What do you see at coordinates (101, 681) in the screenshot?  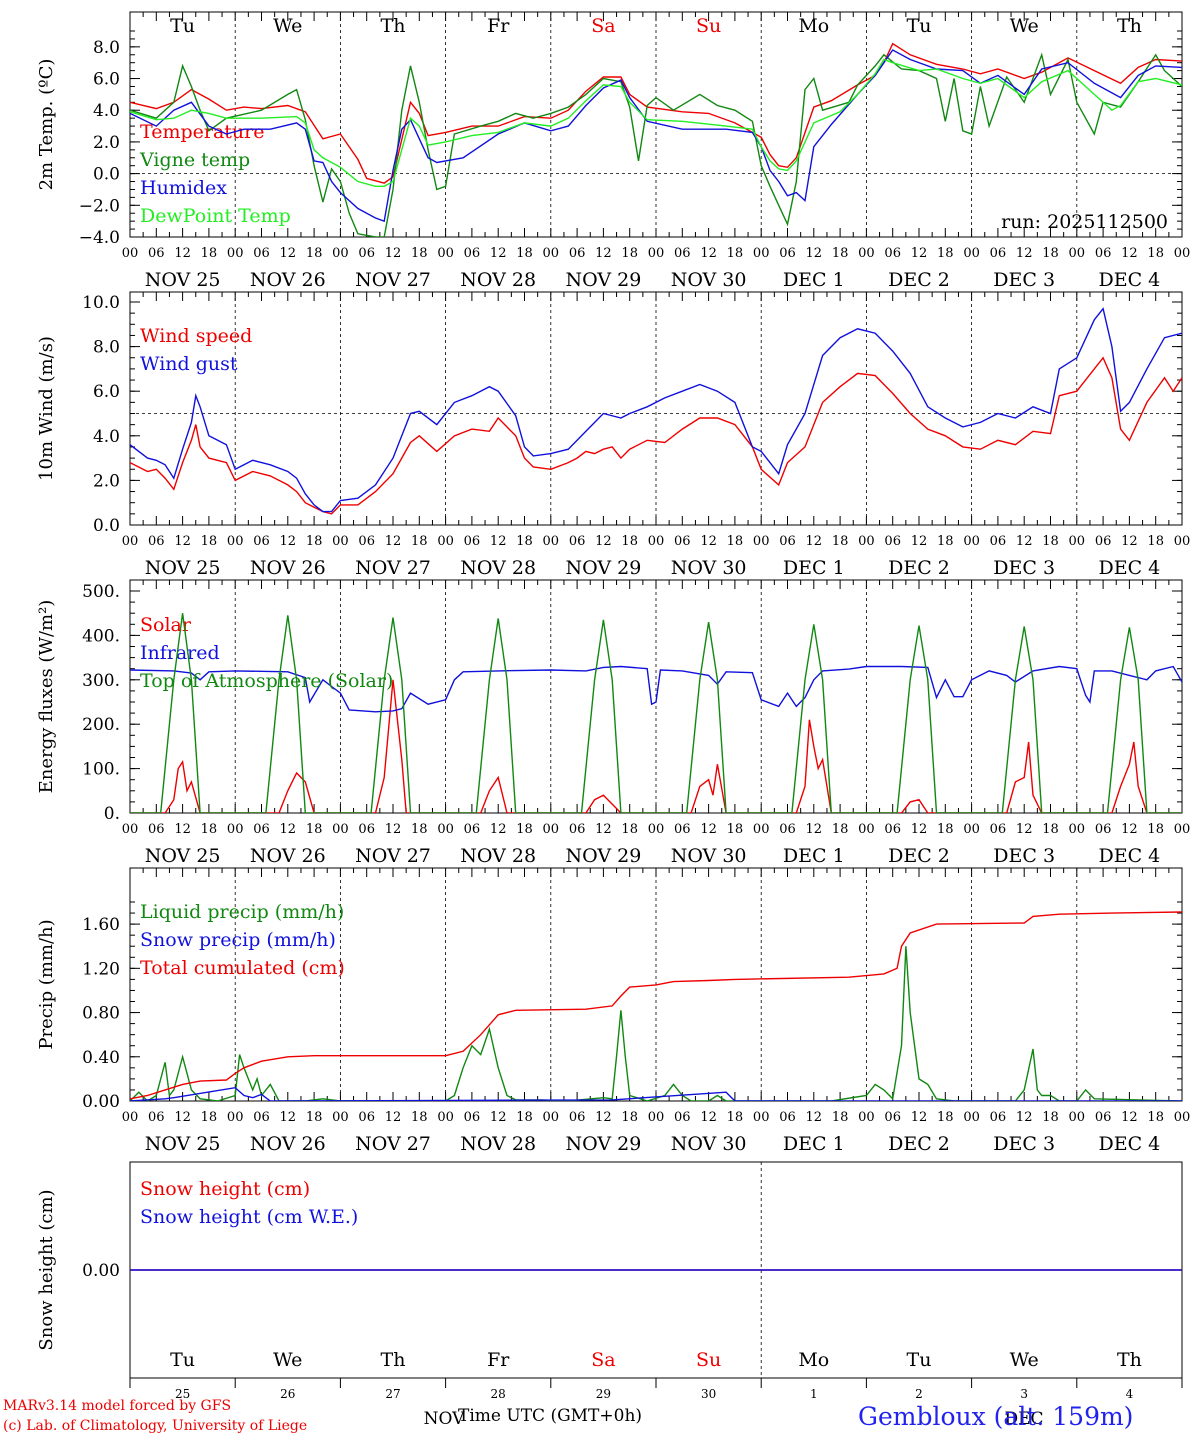 I see `y-tick-label: 300.` at bounding box center [101, 681].